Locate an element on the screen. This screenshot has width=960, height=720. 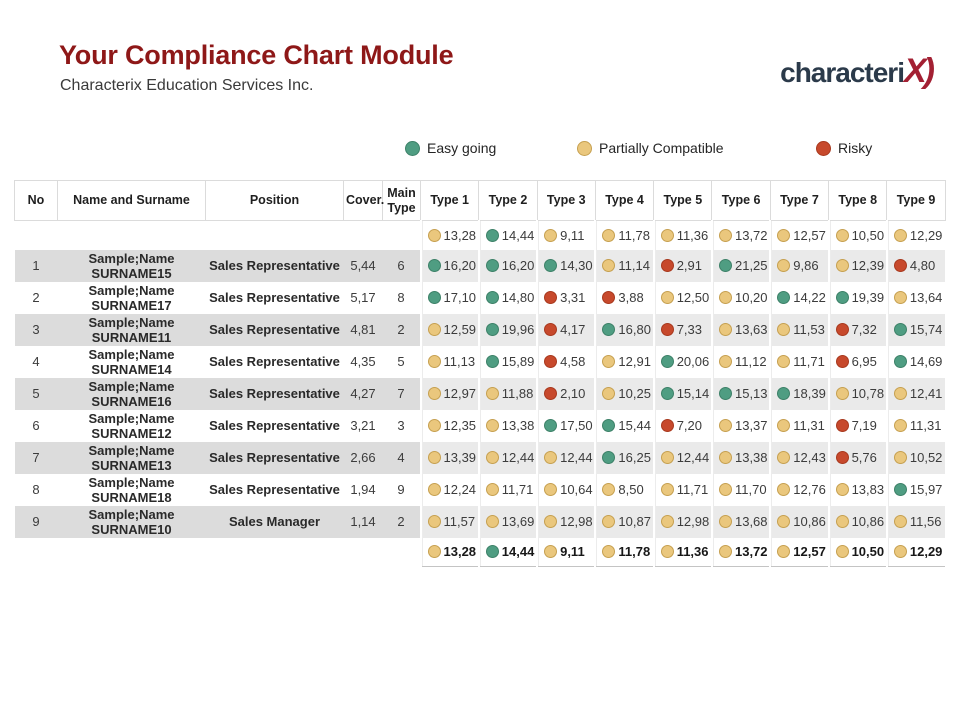
type-score-value: 13,68 is located at coordinates (751, 521).